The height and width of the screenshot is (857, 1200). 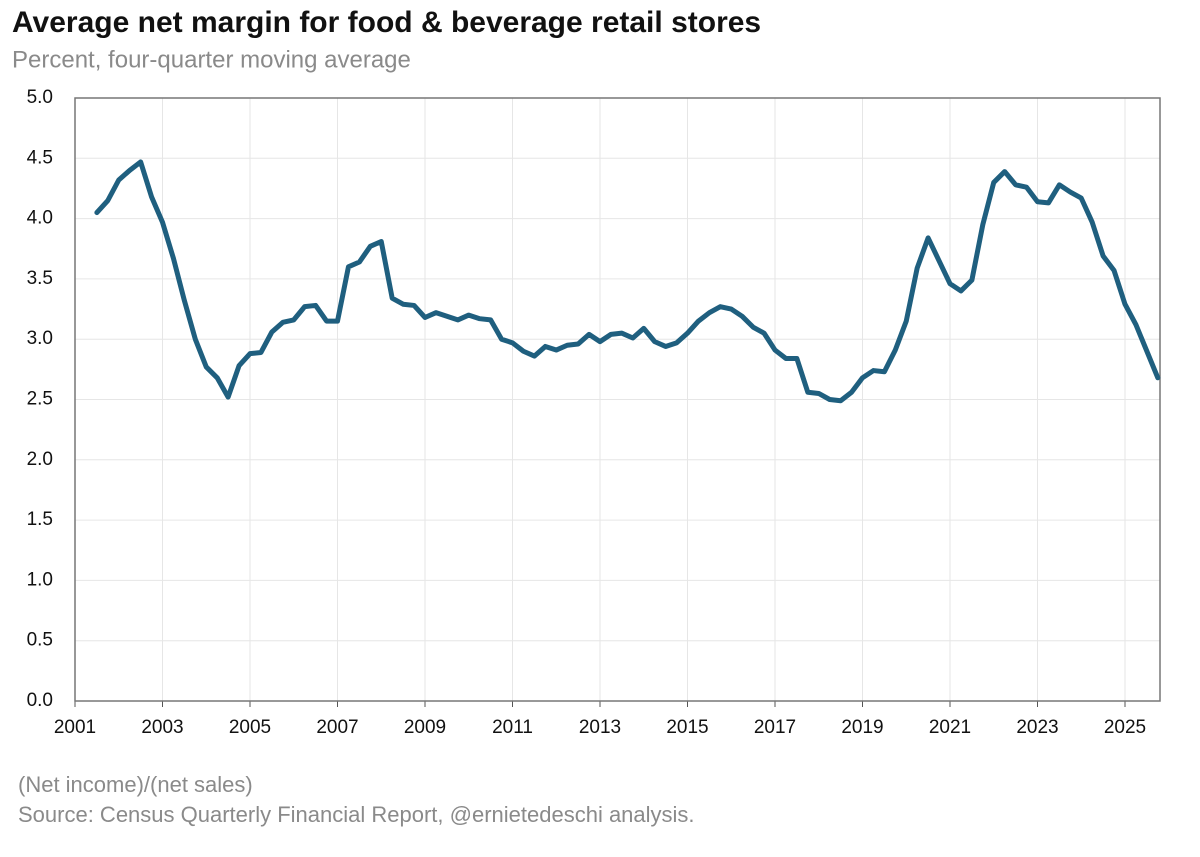 I want to click on x-tick-label: 2017, so click(x=775, y=727).